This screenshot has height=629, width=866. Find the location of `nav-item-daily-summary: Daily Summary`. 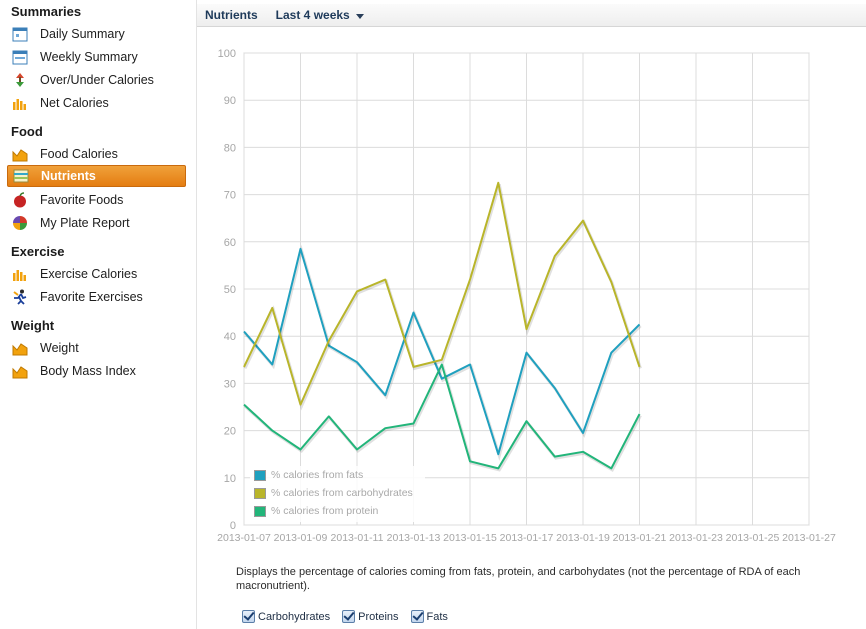

nav-item-daily-summary: Daily Summary is located at coordinates (96, 34).